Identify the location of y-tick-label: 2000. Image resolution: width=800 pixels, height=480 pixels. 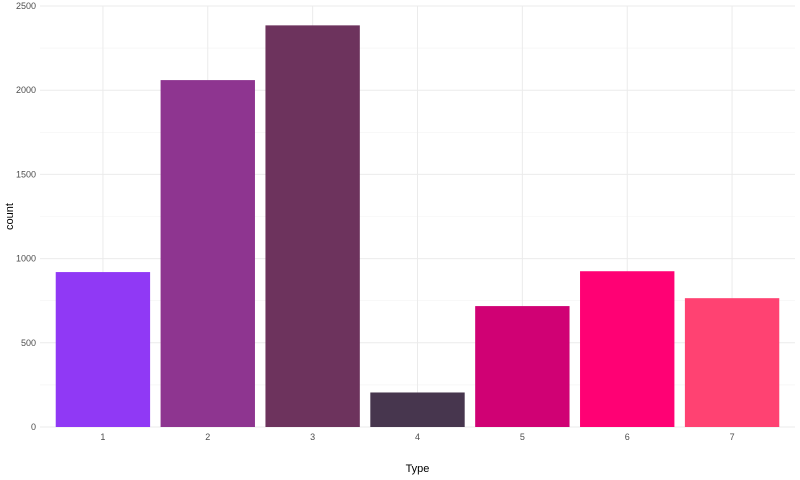
(26, 90).